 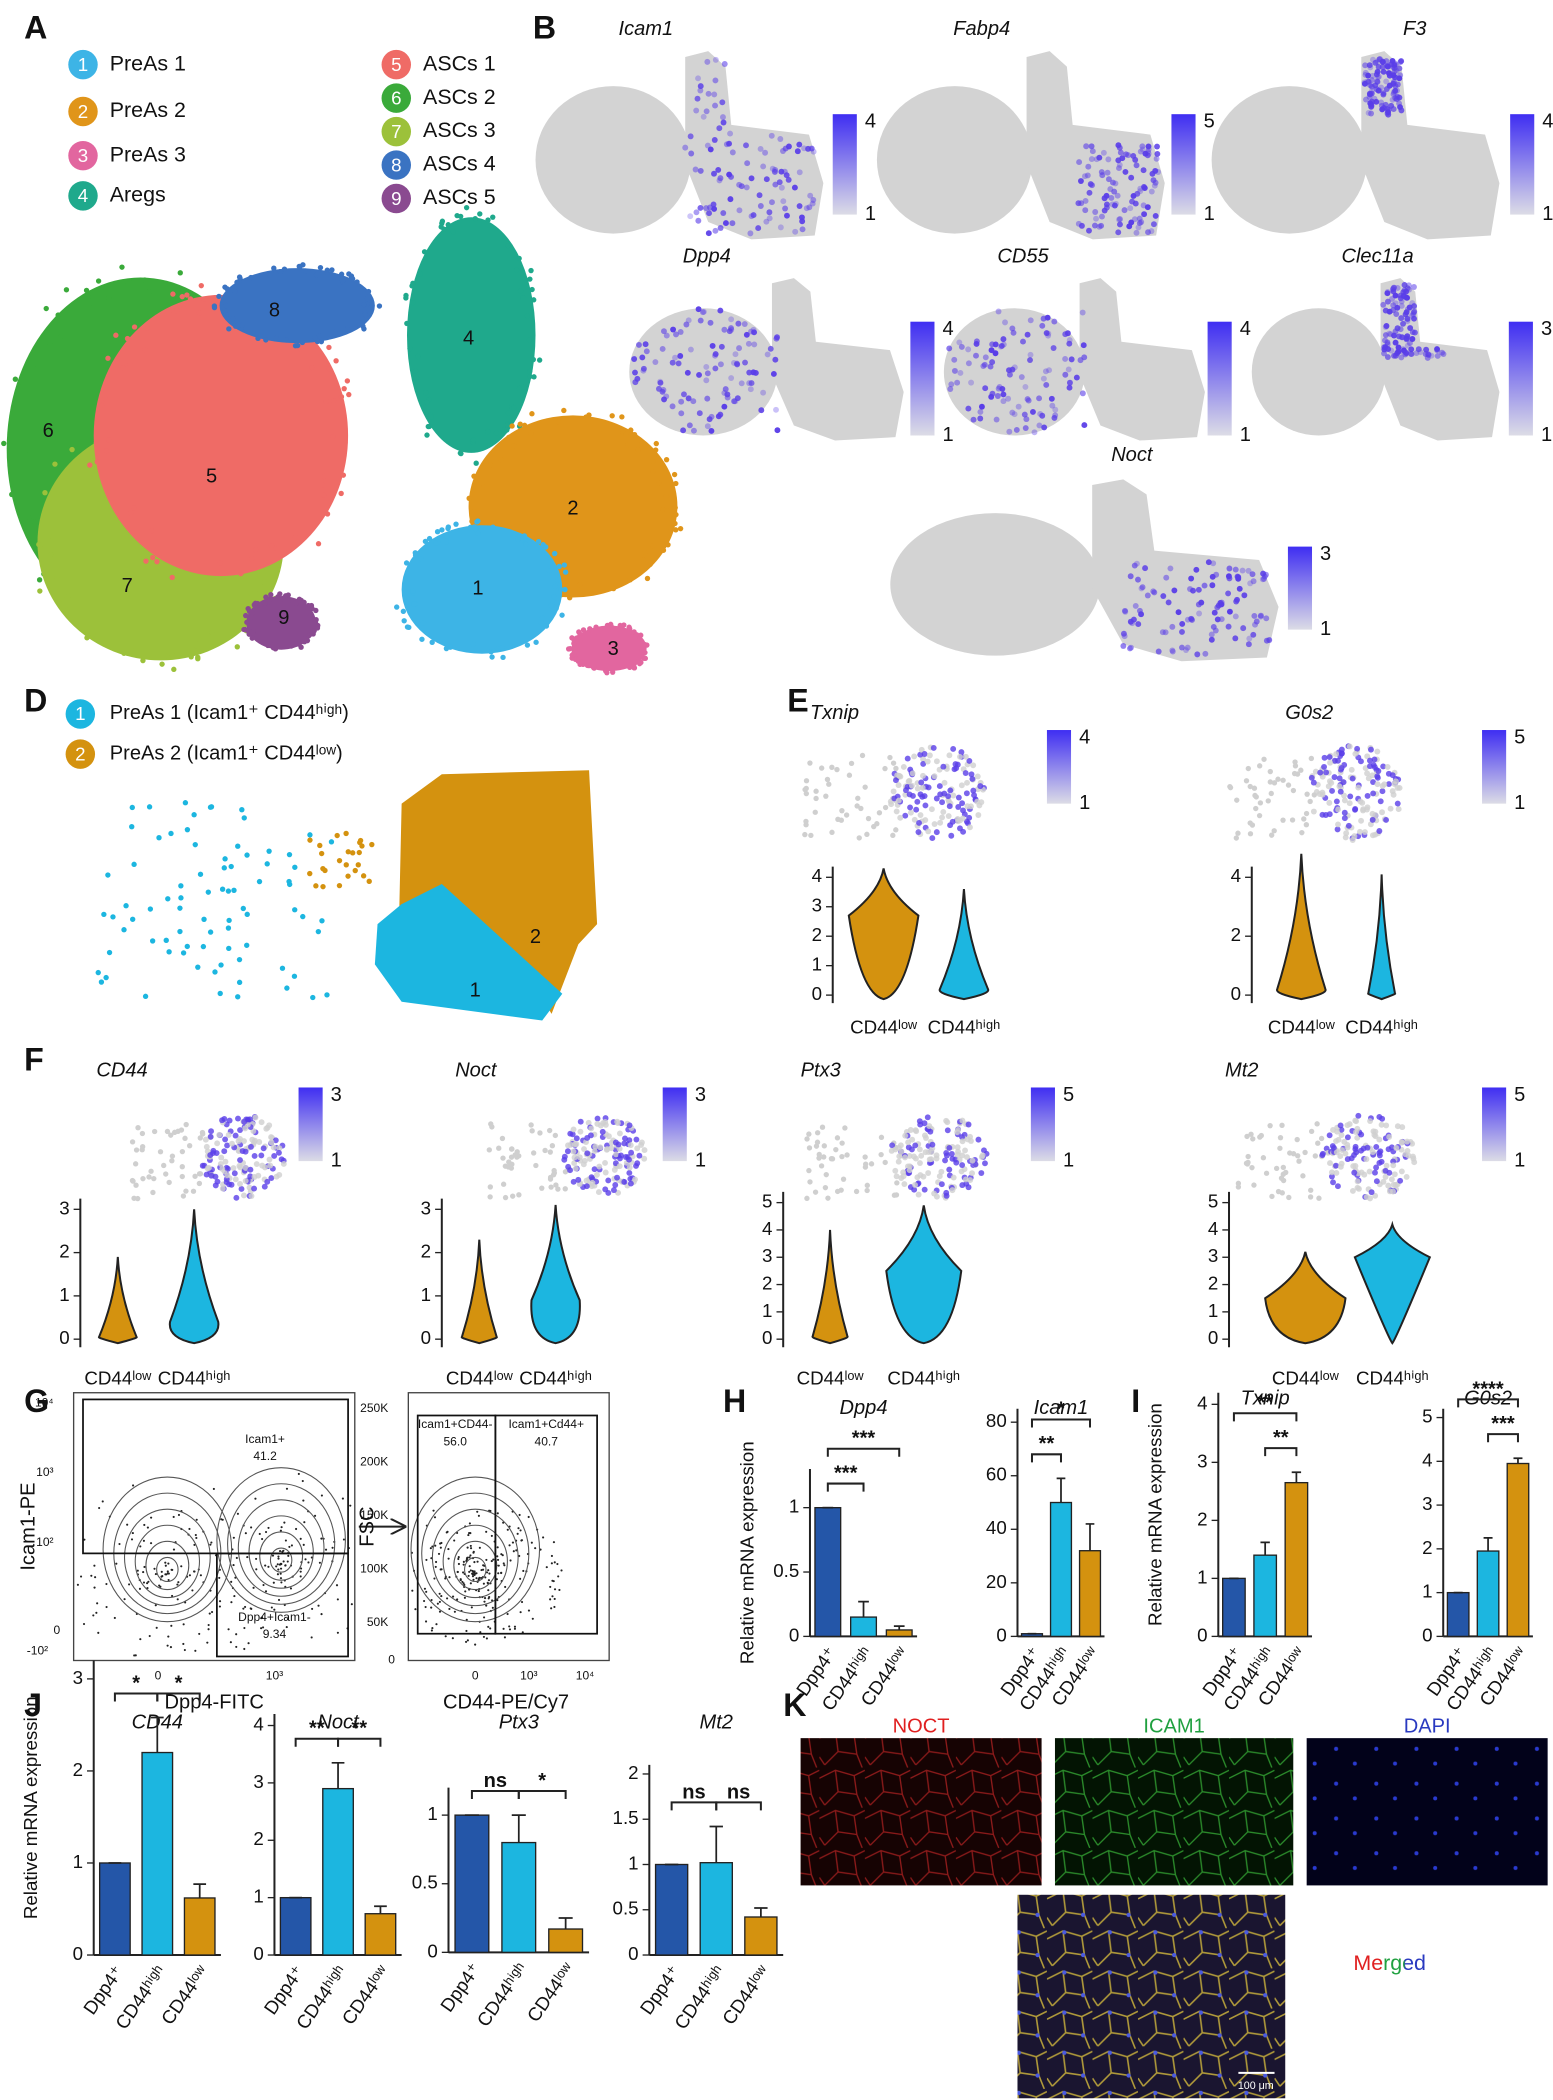 I want to click on gene-label: Icam1, so click(x=646, y=29).